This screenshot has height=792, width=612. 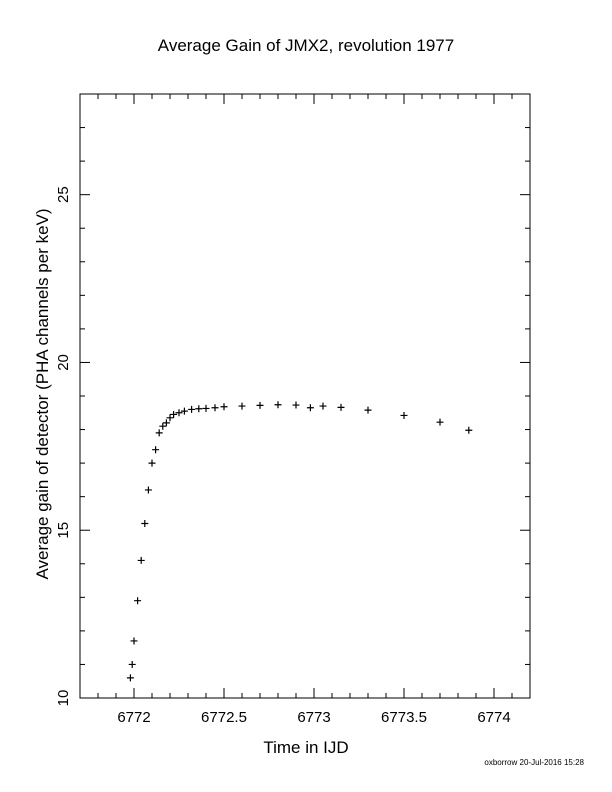 I want to click on x-tick-label: 6772, so click(x=133, y=717).